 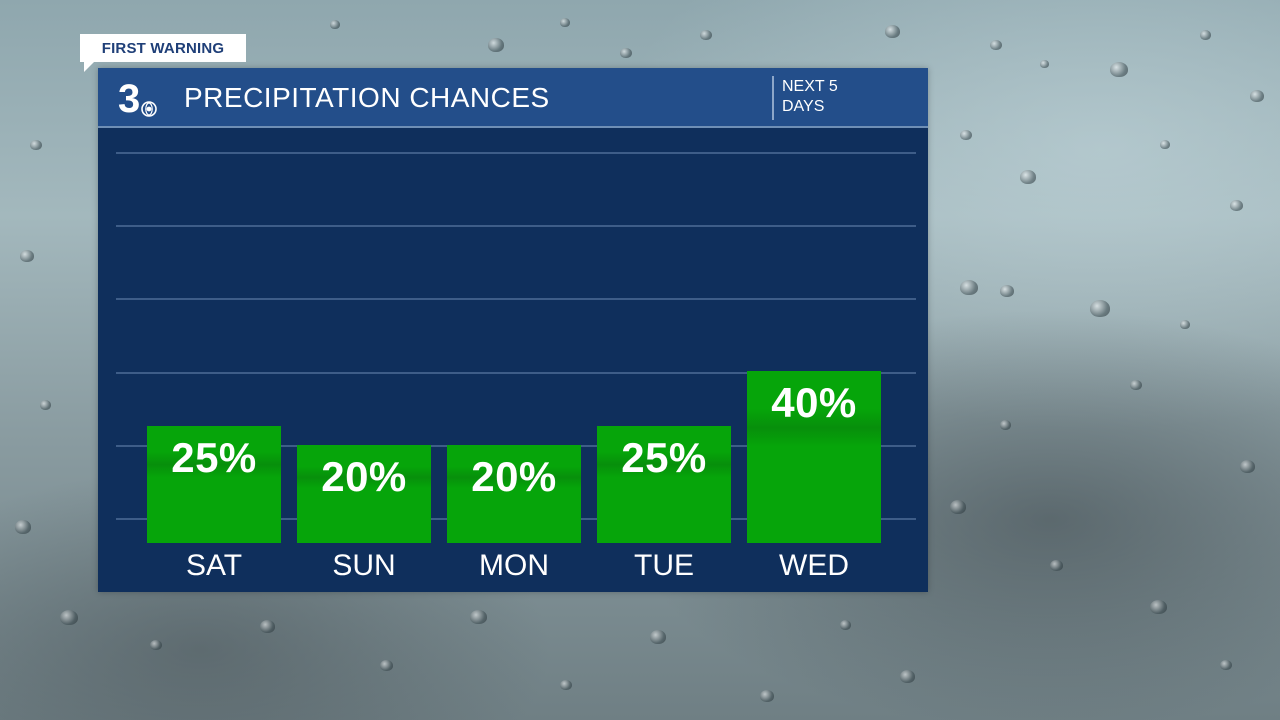 I want to click on panel-header: 3 PRECIPITATION CHANCES NEXT 5 DAYS, so click(x=513, y=98).